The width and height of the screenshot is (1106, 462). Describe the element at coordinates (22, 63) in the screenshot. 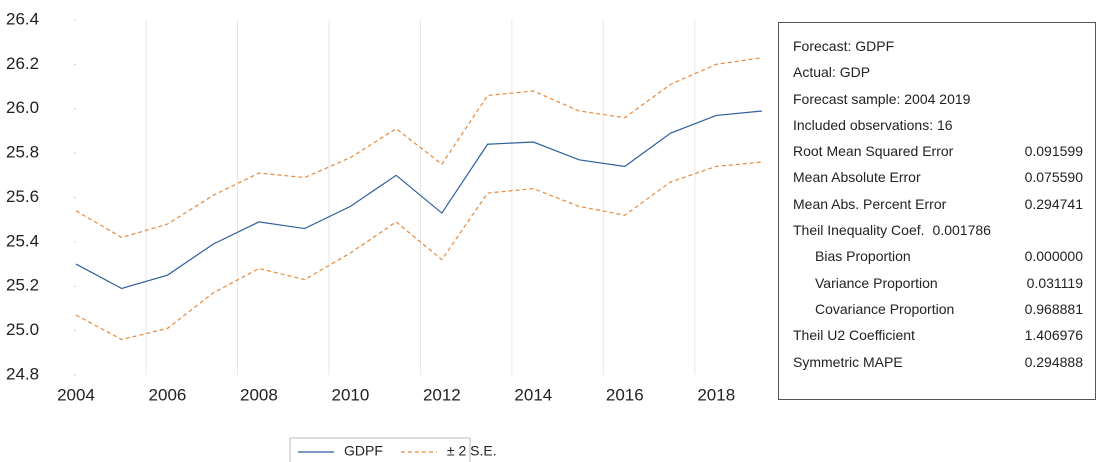

I see `y-tick-label: 26.2` at that location.